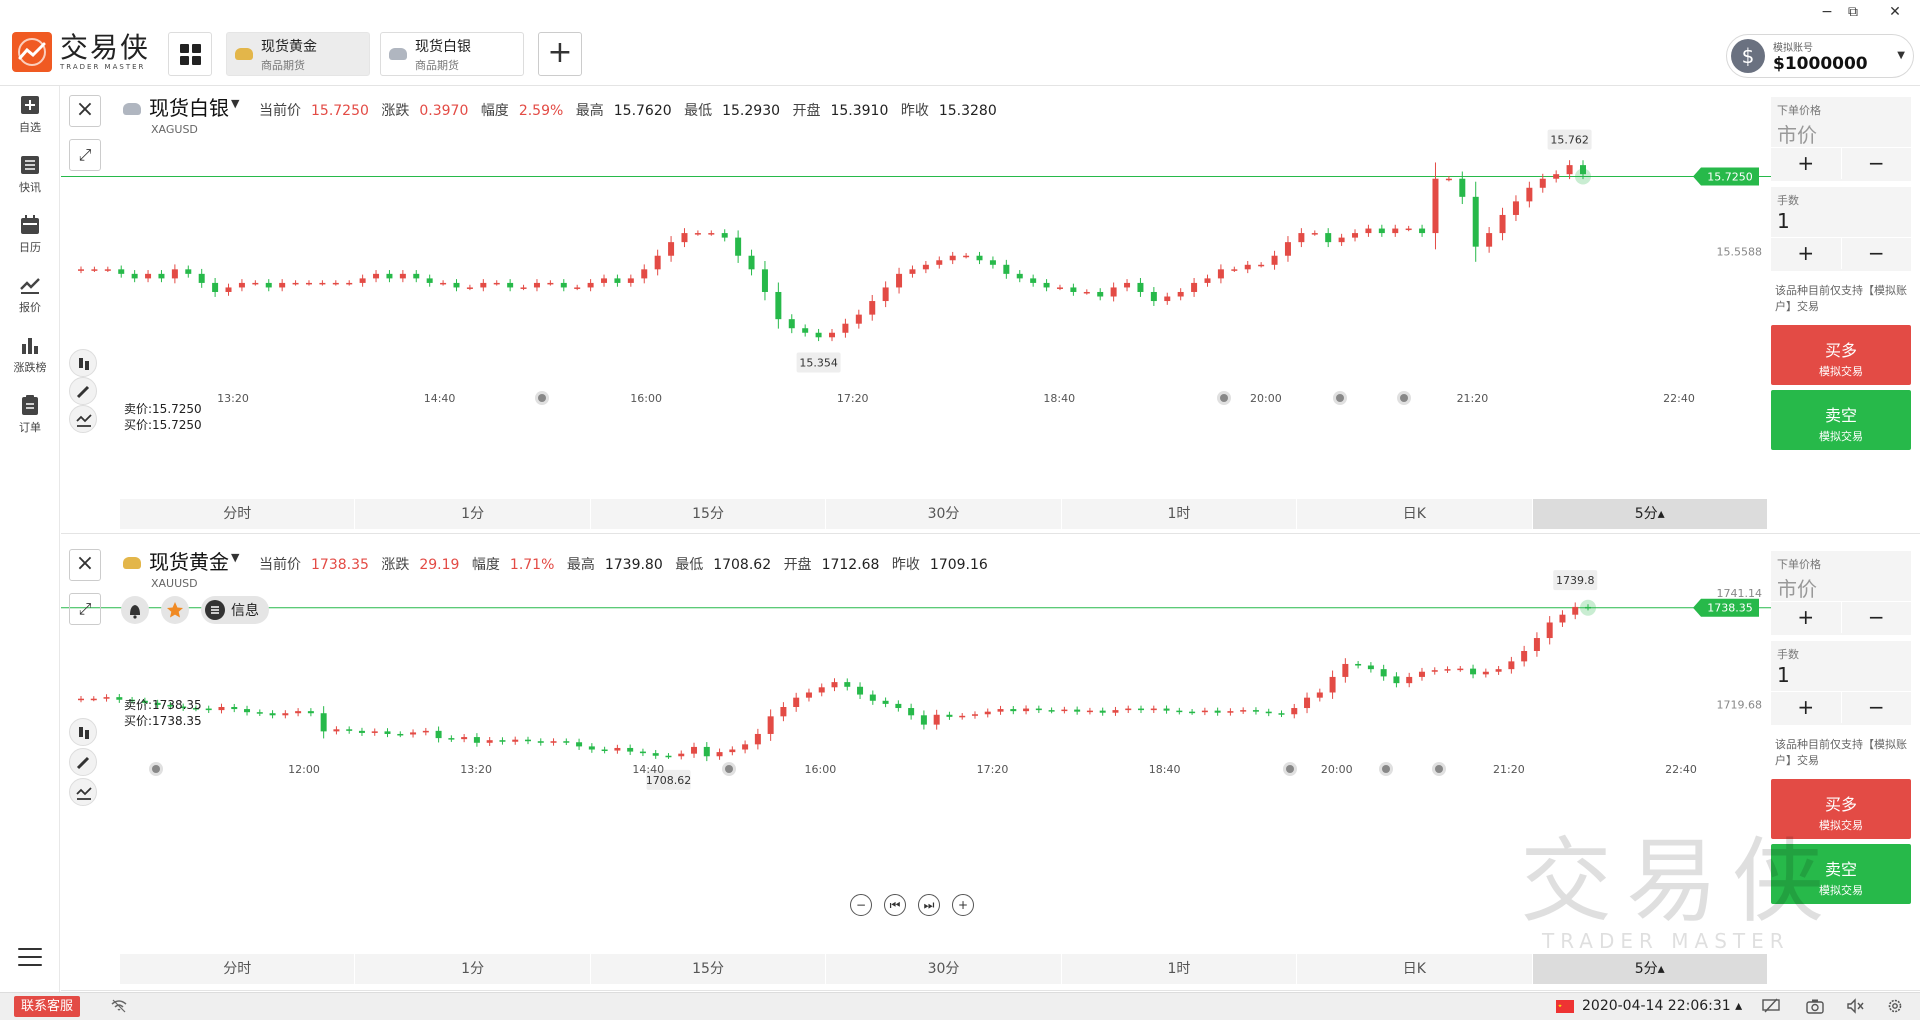  I want to click on sidebar-item-ranking: 涨跌榜, so click(30, 354).